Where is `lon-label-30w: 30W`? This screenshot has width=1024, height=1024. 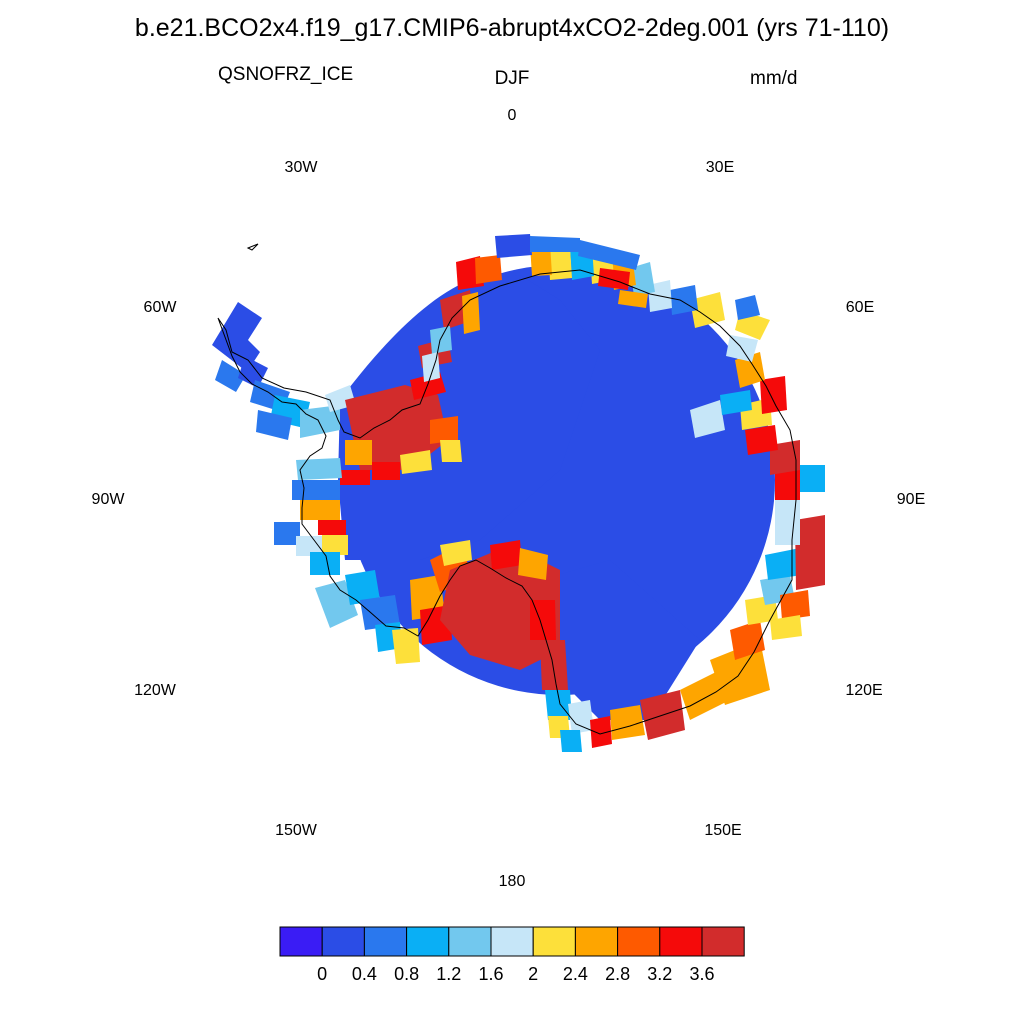 lon-label-30w: 30W is located at coordinates (301, 167).